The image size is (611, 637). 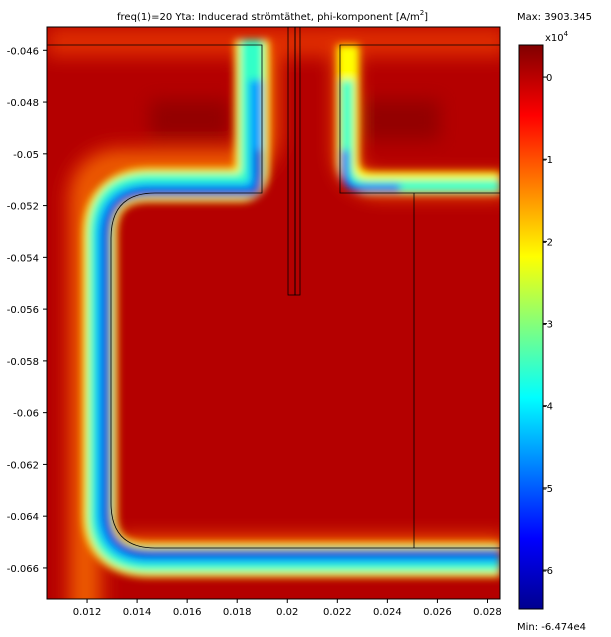 What do you see at coordinates (23, 569) in the screenshot?
I see `y-tick-label: -0.066` at bounding box center [23, 569].